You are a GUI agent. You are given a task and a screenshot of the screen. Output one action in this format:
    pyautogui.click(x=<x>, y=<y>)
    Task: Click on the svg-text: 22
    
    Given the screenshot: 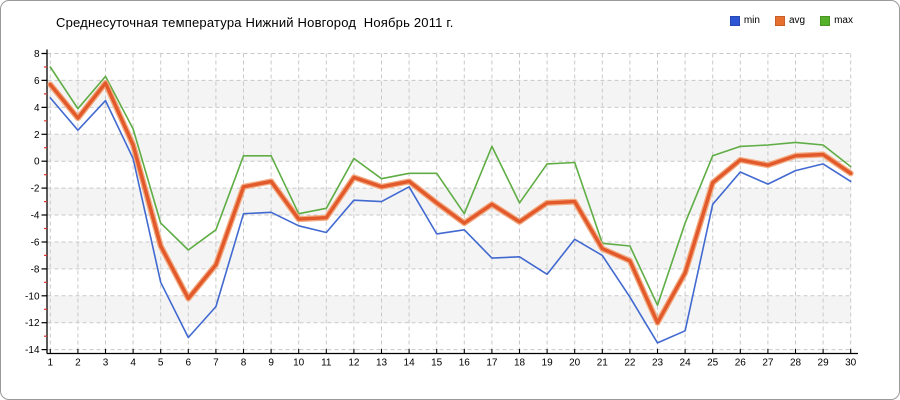 What is the action you would take?
    pyautogui.click(x=630, y=363)
    